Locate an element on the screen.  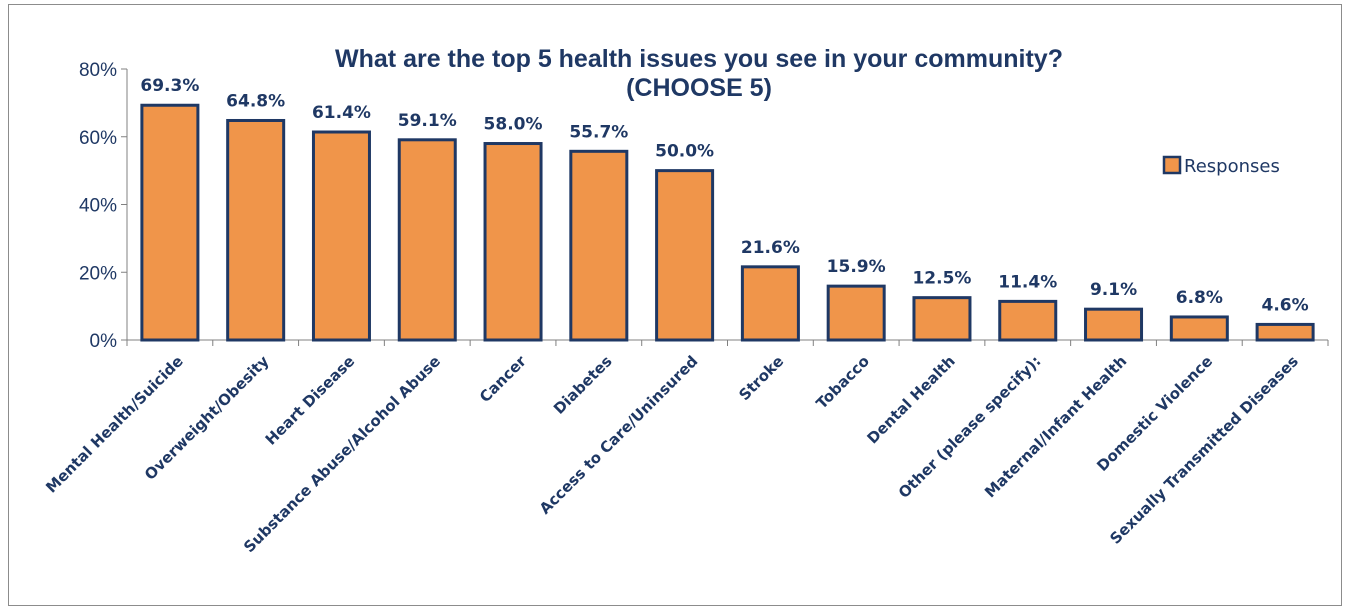
legend-label: Responses is located at coordinates (1232, 166).